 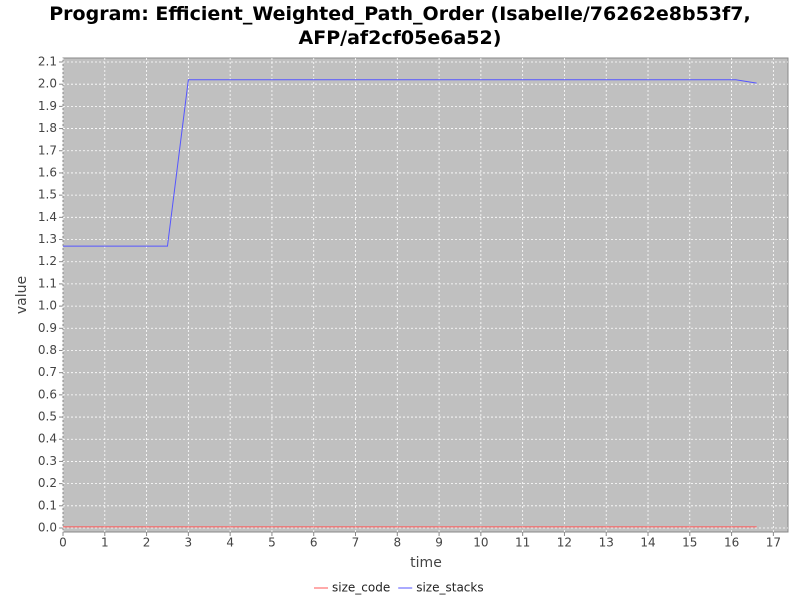 What do you see at coordinates (314, 543) in the screenshot?
I see `x-tick-label: 6` at bounding box center [314, 543].